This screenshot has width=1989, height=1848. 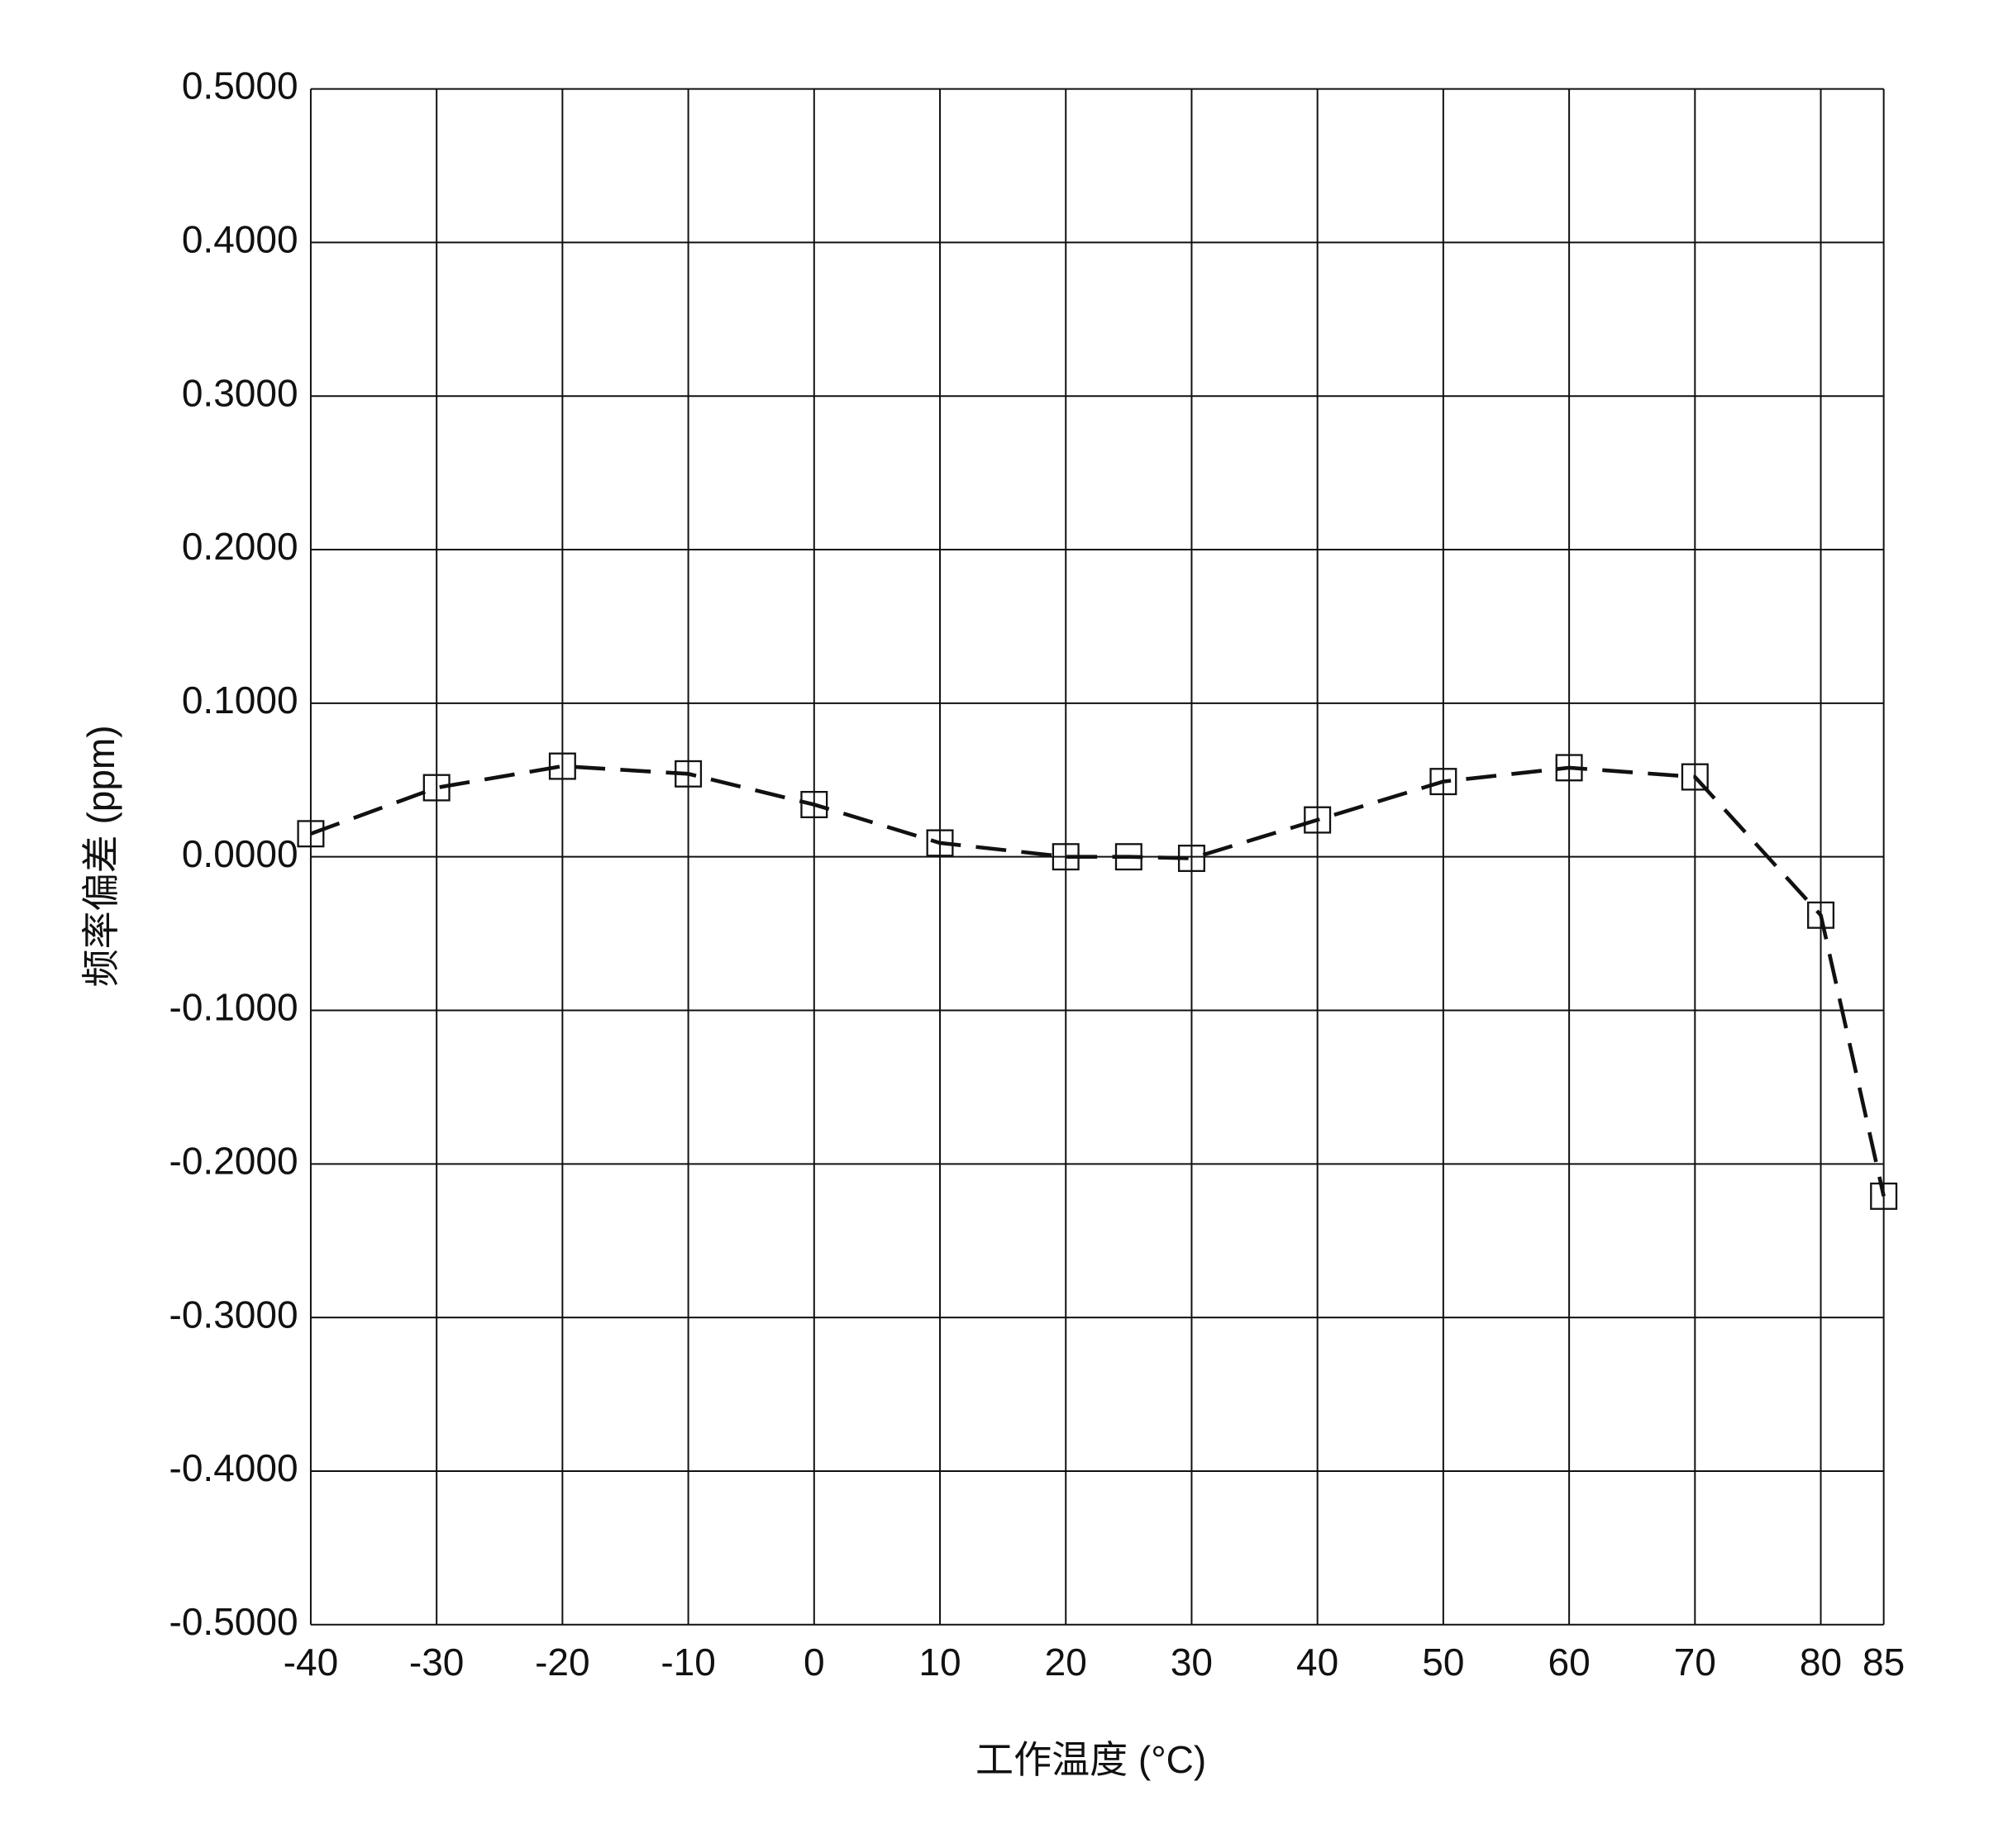 What do you see at coordinates (1090, 1759) in the screenshot?
I see `x-axis-label: 工作温度 (°C)` at bounding box center [1090, 1759].